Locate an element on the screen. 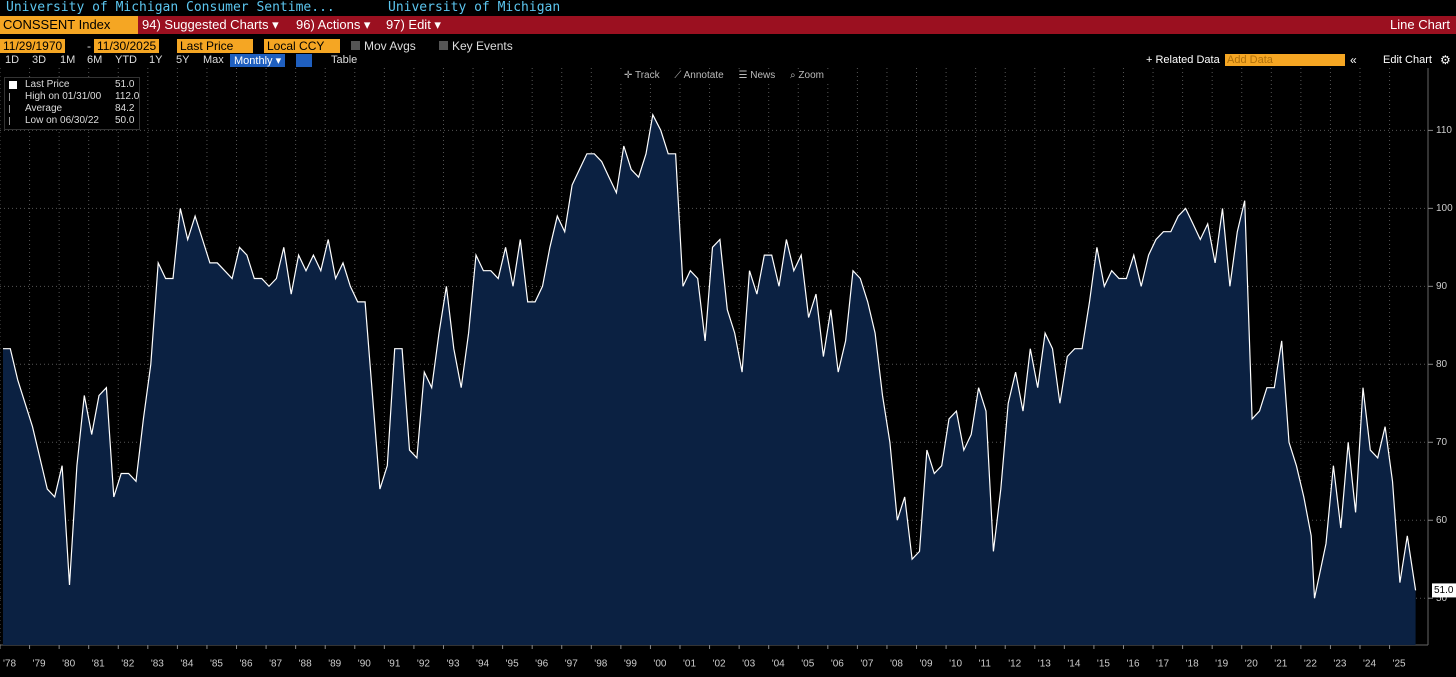 This screenshot has width=1456, height=677. range-button: 6M is located at coordinates (95, 60).